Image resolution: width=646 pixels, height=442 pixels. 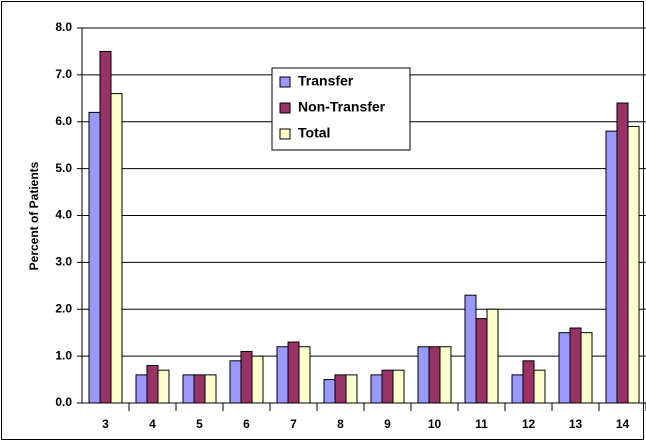 What do you see at coordinates (293, 424) in the screenshot?
I see `x-tick-label: 7` at bounding box center [293, 424].